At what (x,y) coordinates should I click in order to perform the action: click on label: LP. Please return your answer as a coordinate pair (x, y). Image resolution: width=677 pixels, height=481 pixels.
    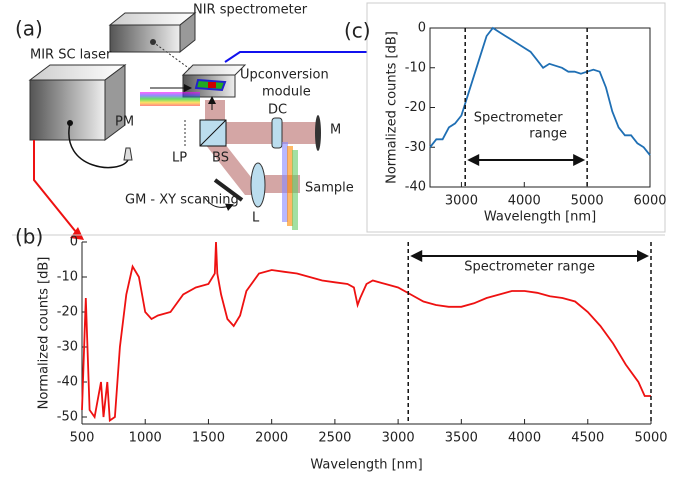
    Looking at the image, I should click on (179, 158).